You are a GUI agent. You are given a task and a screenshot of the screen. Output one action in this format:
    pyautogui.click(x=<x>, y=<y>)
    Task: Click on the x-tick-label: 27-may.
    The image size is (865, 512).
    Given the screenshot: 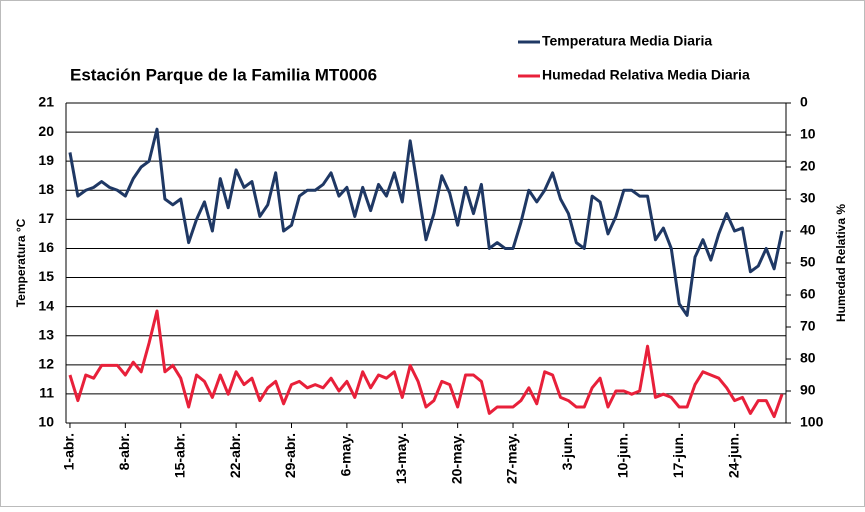 What is the action you would take?
    pyautogui.click(x=512, y=458)
    